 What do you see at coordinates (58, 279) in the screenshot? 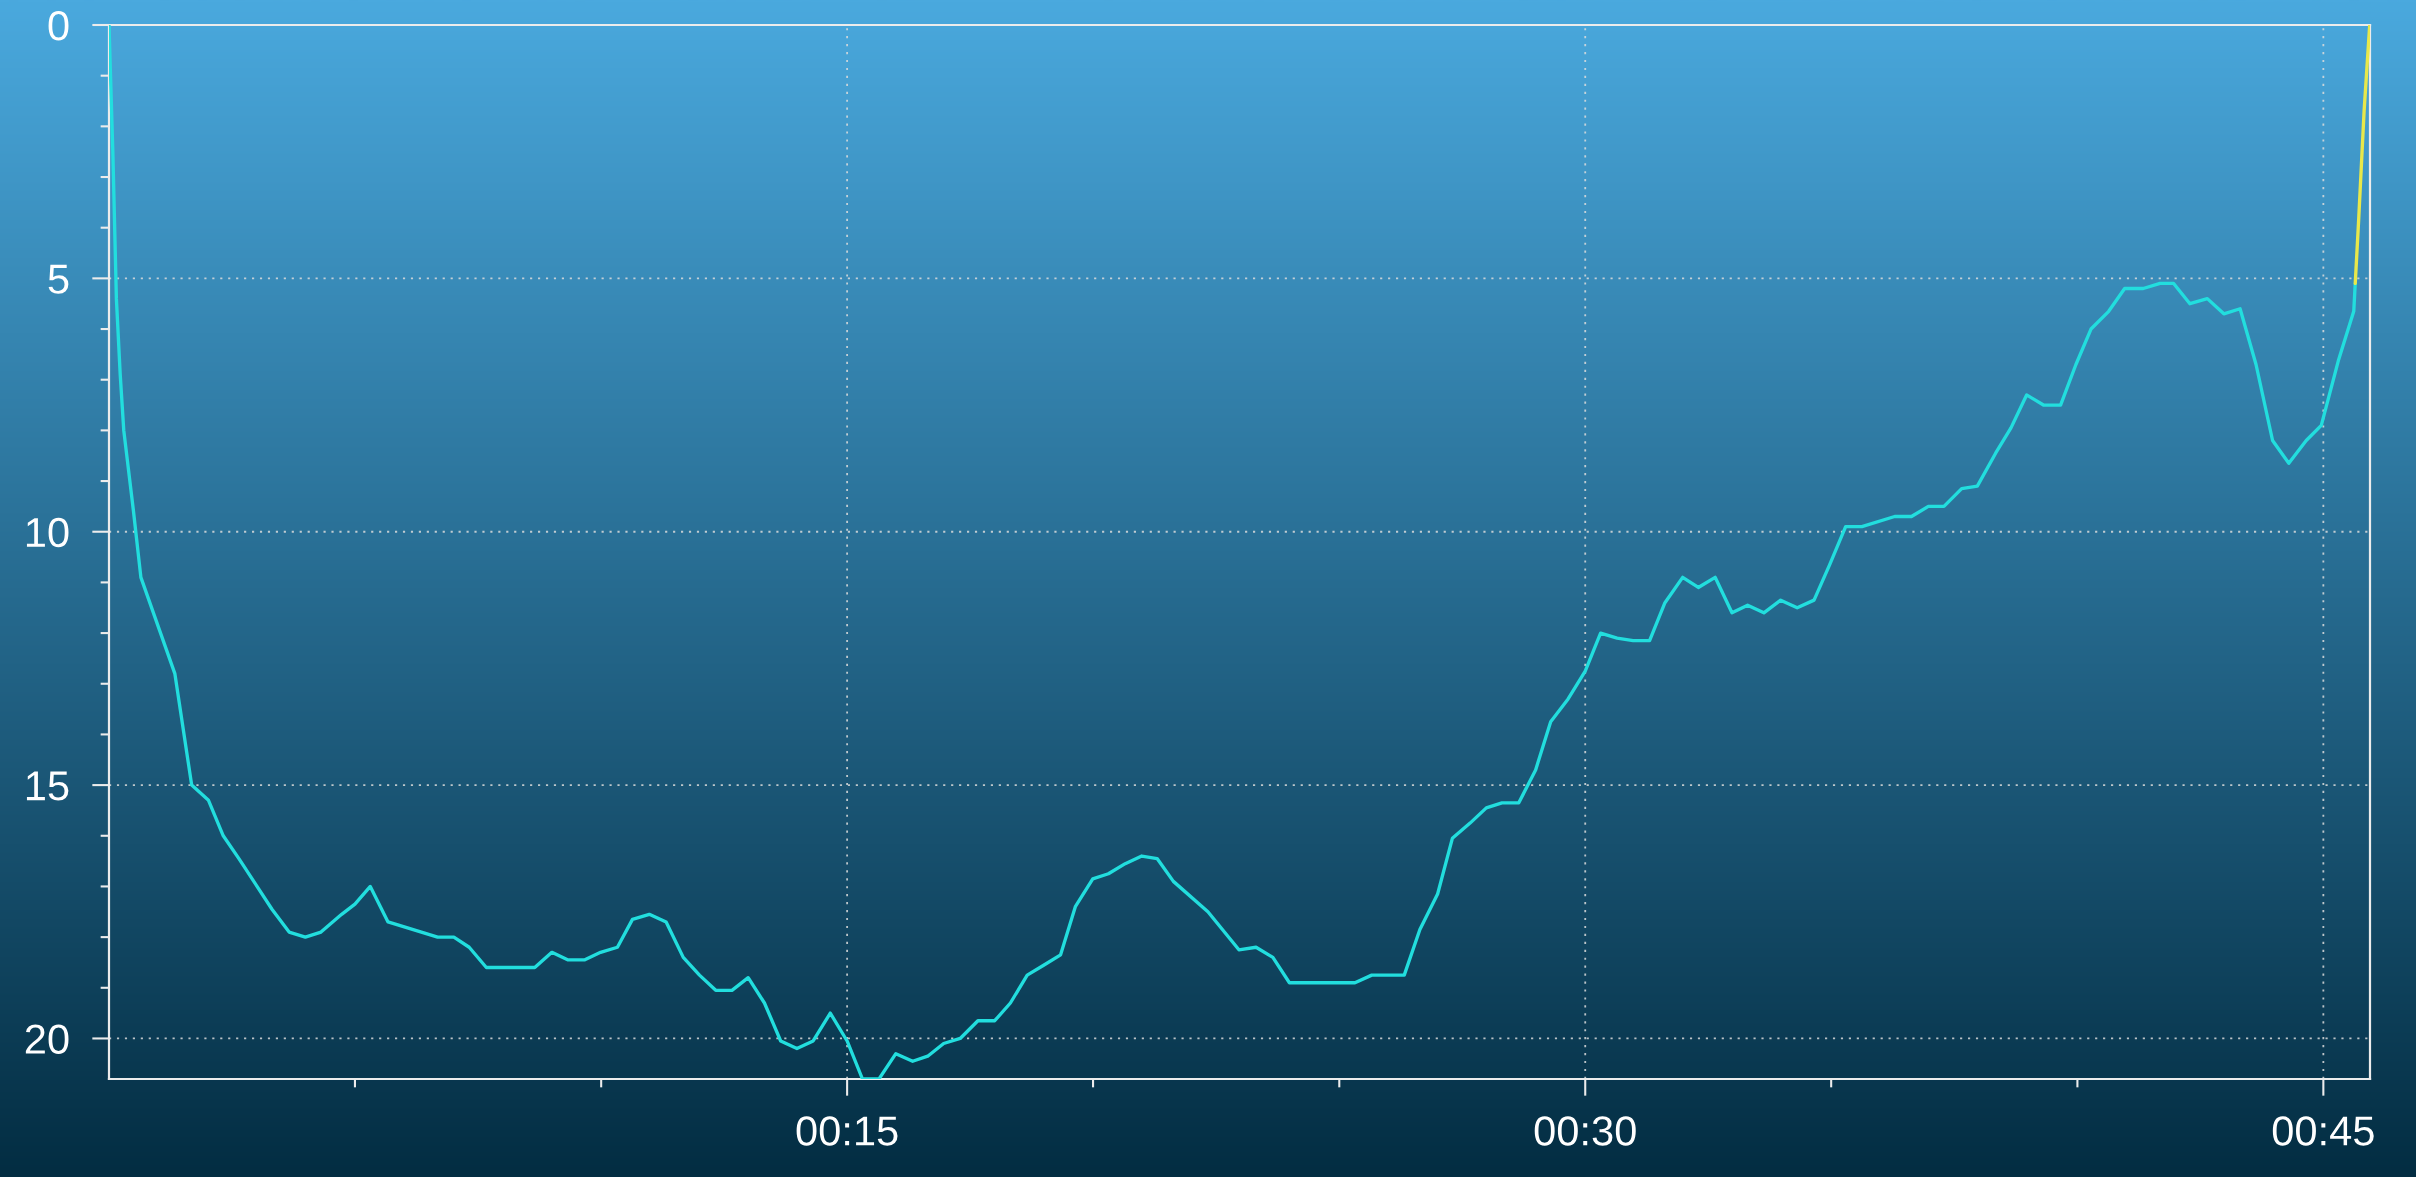
I see `y-tick-label: 5` at bounding box center [58, 279].